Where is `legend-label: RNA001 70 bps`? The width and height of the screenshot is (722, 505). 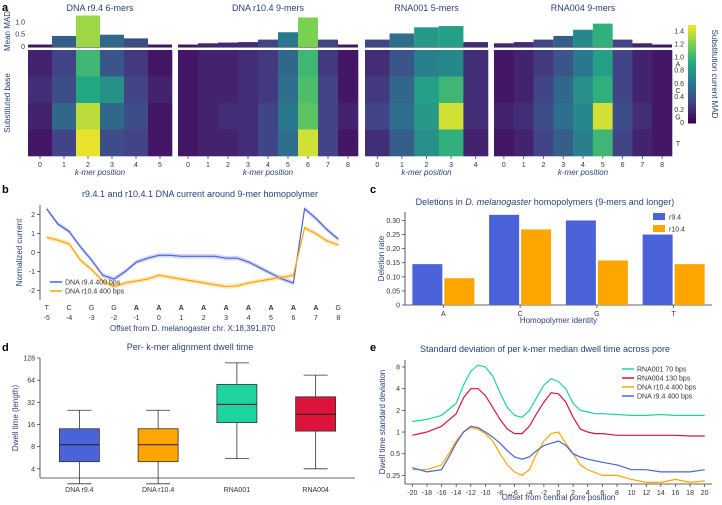
legend-label: RNA001 70 bps is located at coordinates (662, 370).